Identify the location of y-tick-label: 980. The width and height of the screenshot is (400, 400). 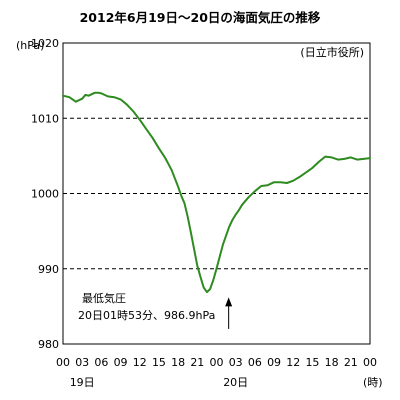
(48, 344).